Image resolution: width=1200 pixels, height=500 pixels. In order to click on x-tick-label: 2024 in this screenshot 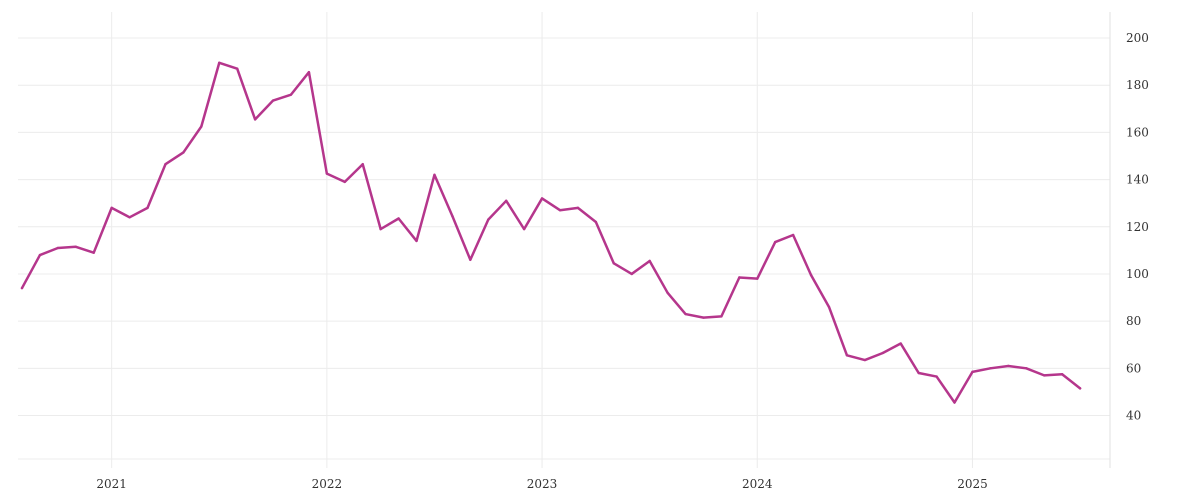, I will do `click(757, 484)`.